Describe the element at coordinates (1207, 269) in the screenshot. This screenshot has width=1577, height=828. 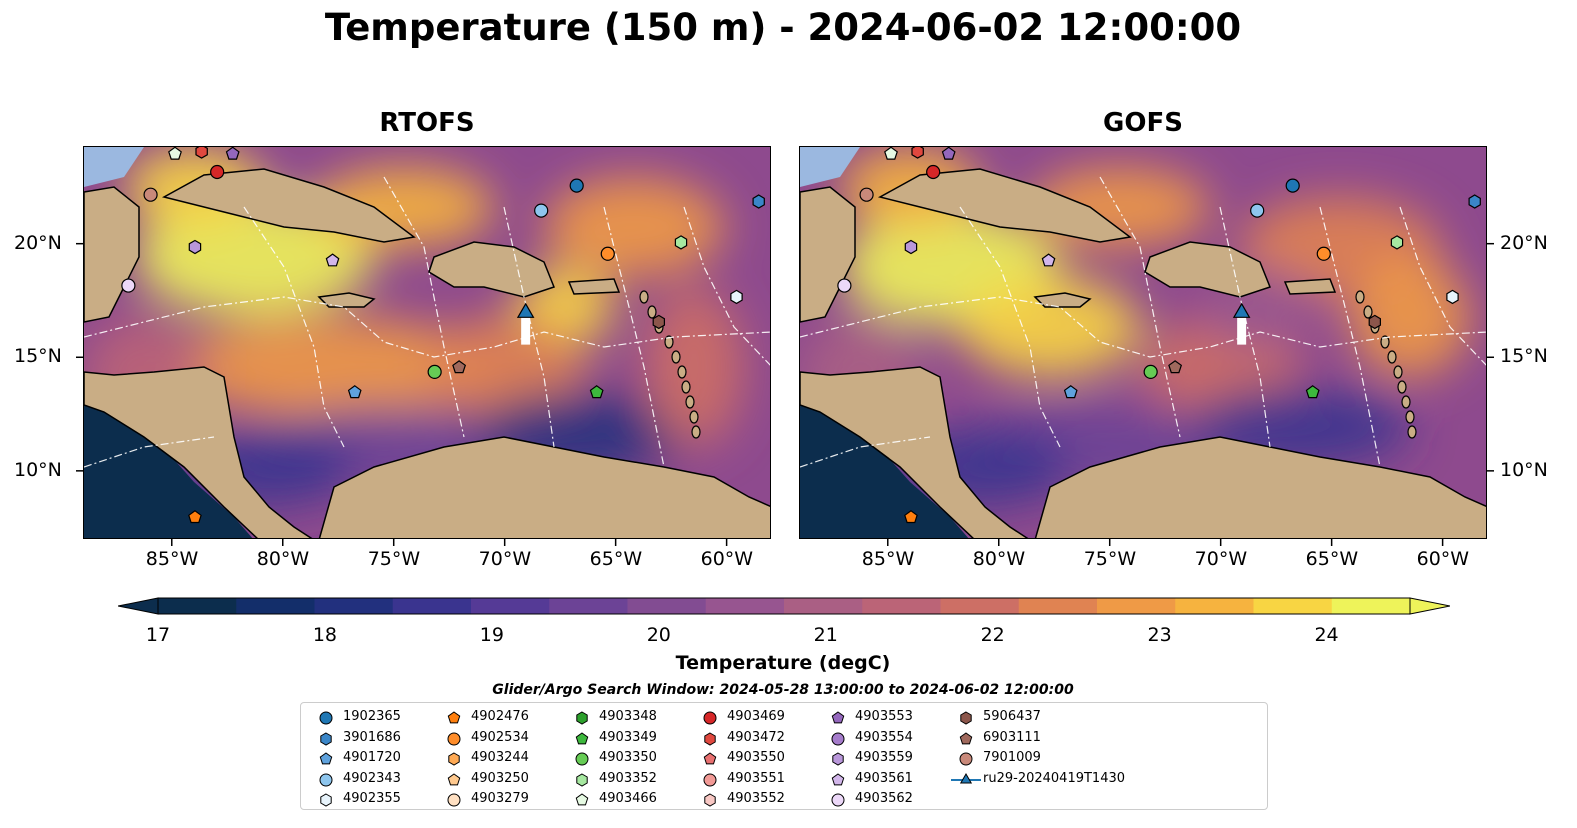
I see `land-hispaniola` at that location.